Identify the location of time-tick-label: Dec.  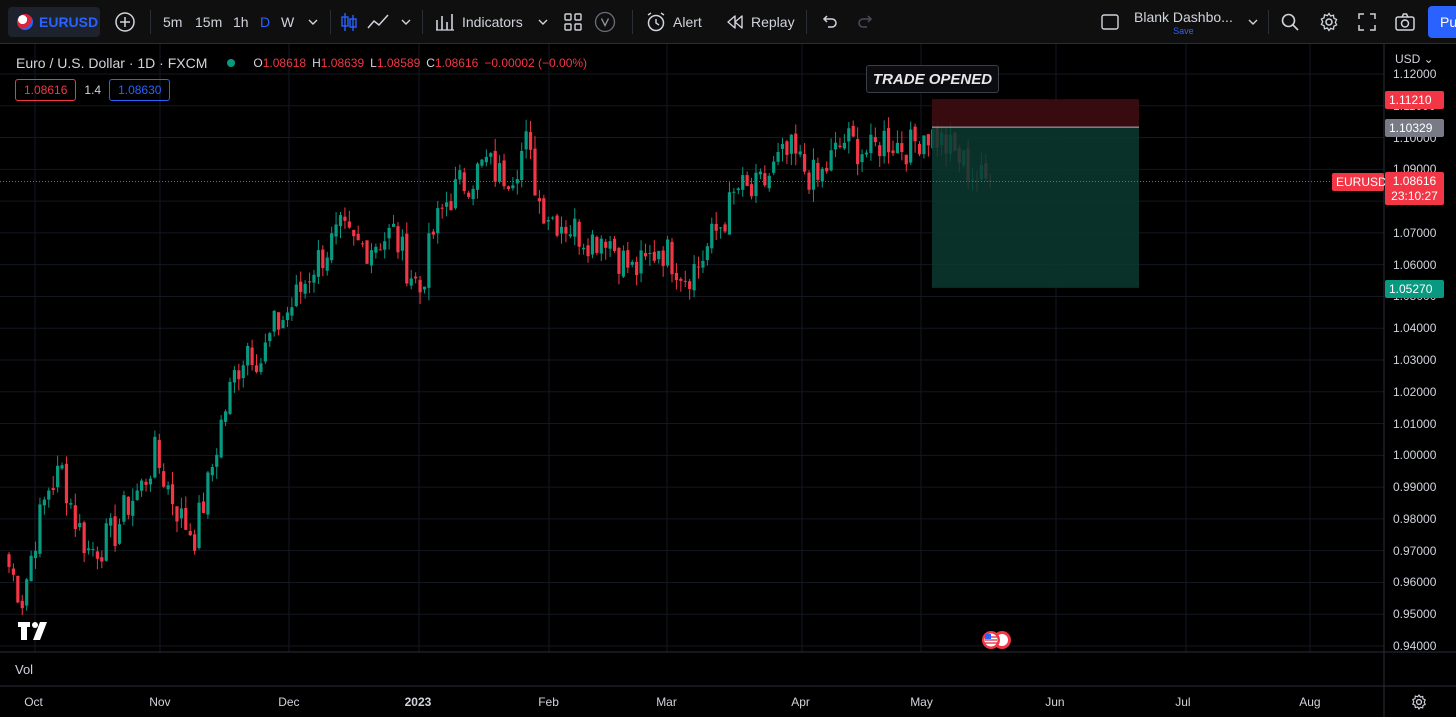
(289, 702).